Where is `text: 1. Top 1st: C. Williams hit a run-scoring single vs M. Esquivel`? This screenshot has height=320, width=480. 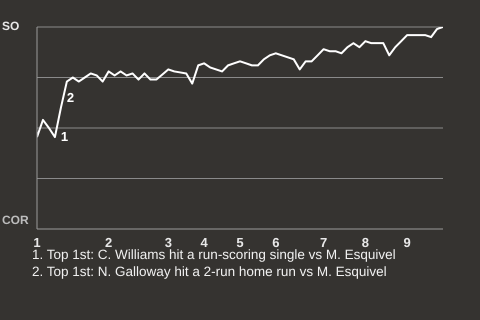 text: 1. Top 1st: C. Williams hit a run-scoring single vs M. Esquivel is located at coordinates (214, 255).